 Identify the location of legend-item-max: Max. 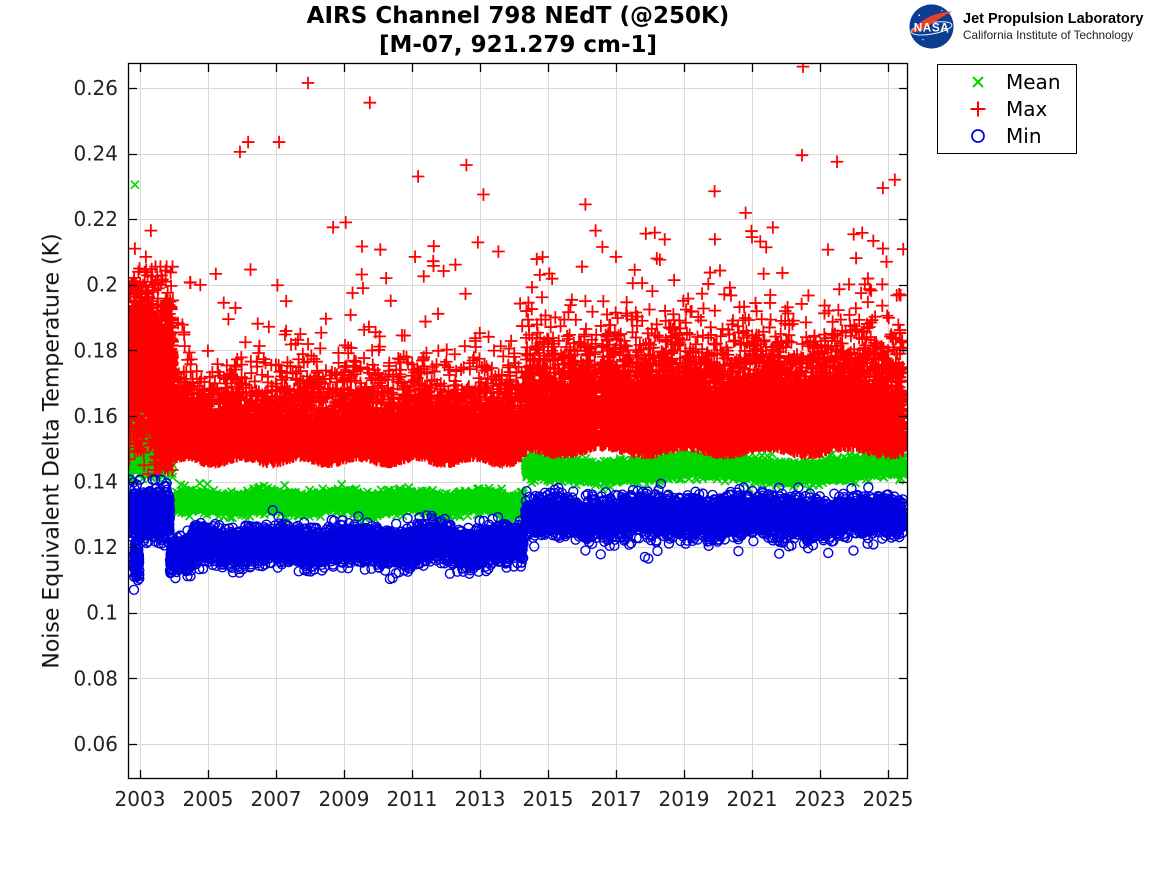
(1007, 108).